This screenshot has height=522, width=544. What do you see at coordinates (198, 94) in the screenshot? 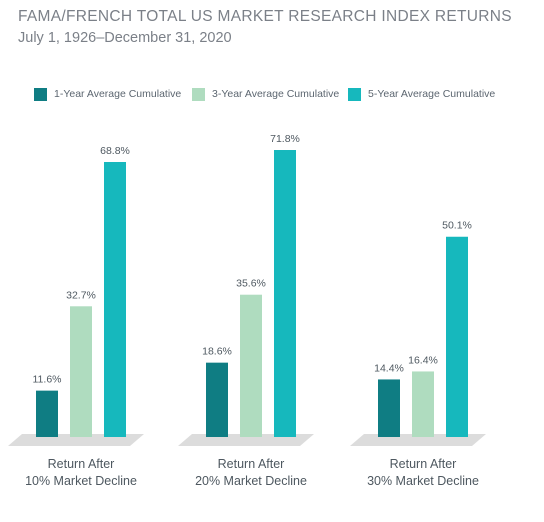
I see `legend-swatch-3yr` at bounding box center [198, 94].